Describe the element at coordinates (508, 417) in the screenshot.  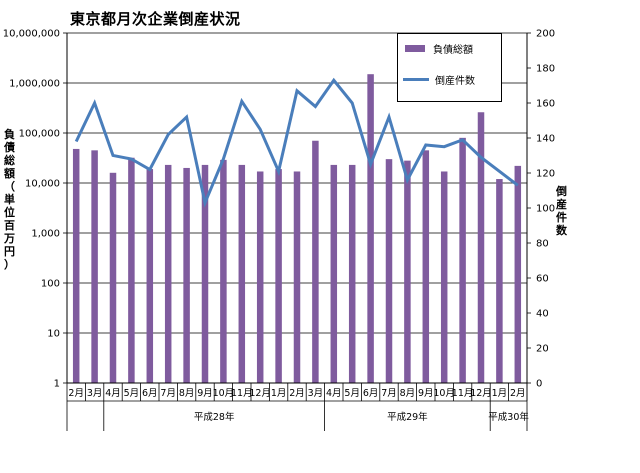
I see `year-label: 平成30年` at that location.